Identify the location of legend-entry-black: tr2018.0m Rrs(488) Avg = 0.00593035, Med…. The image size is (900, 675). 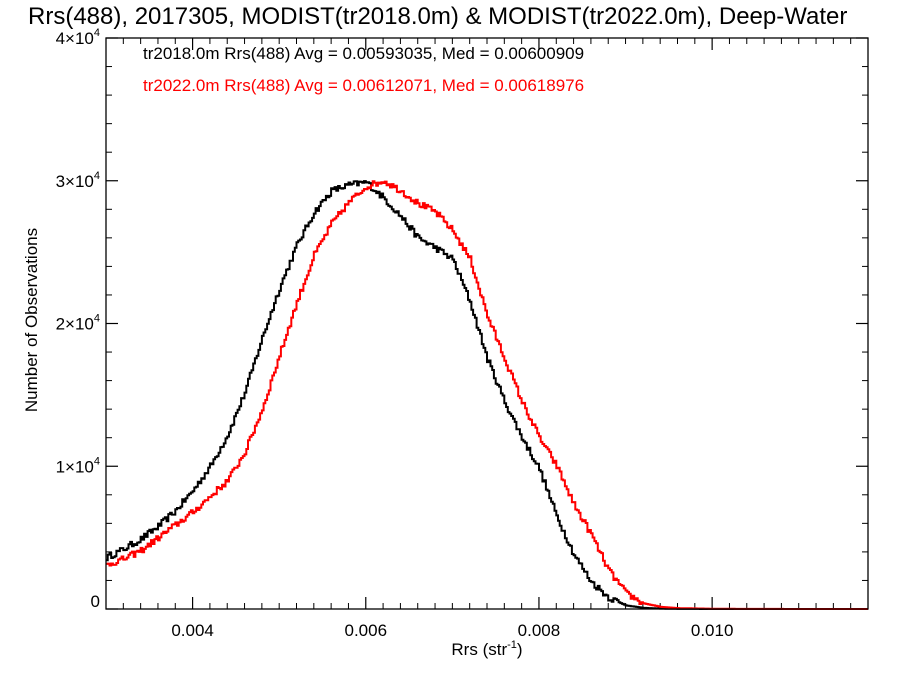
(363, 53).